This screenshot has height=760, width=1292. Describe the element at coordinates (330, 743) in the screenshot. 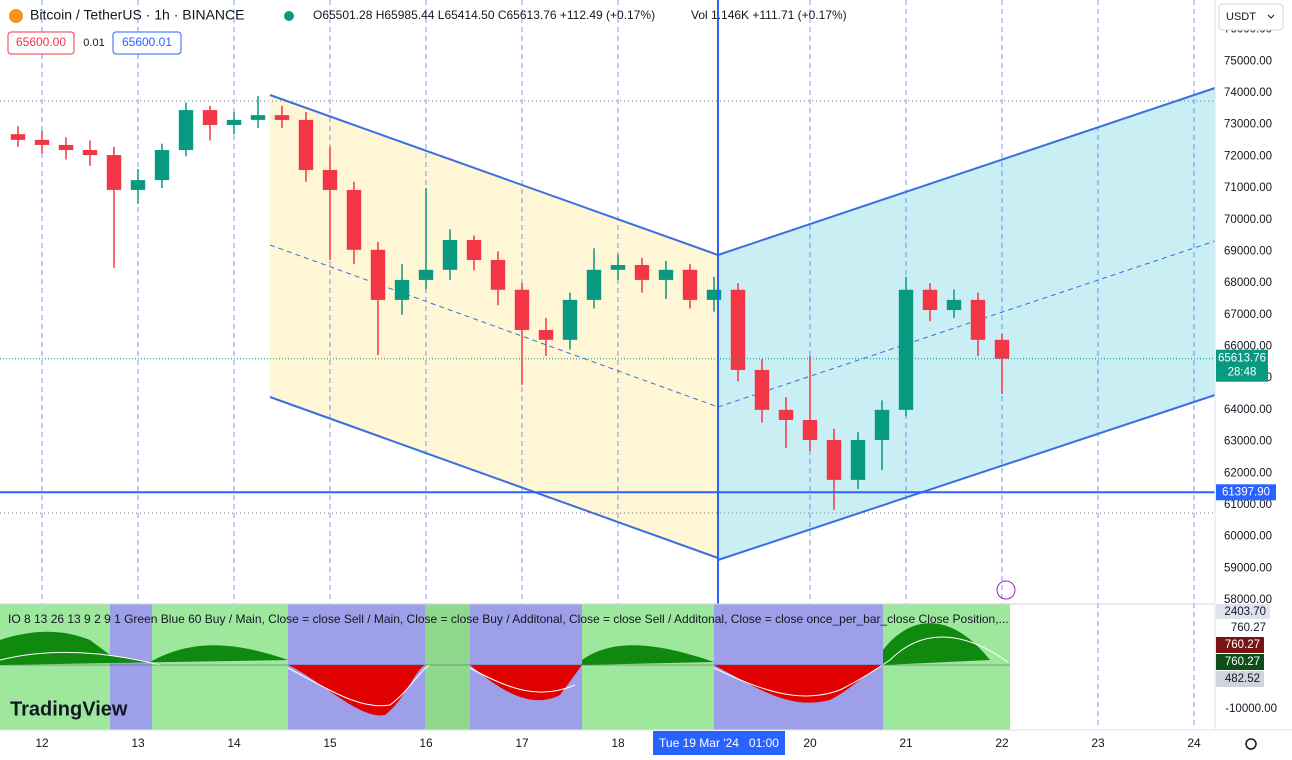

I see `x-tick-label: 15` at that location.